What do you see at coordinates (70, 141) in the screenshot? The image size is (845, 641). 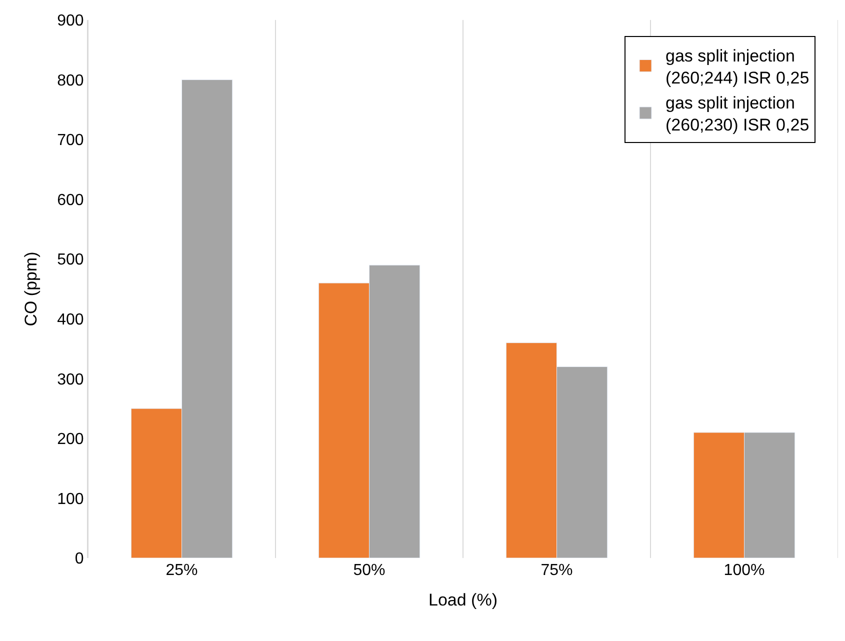 I see `y-tick-label: 700` at bounding box center [70, 141].